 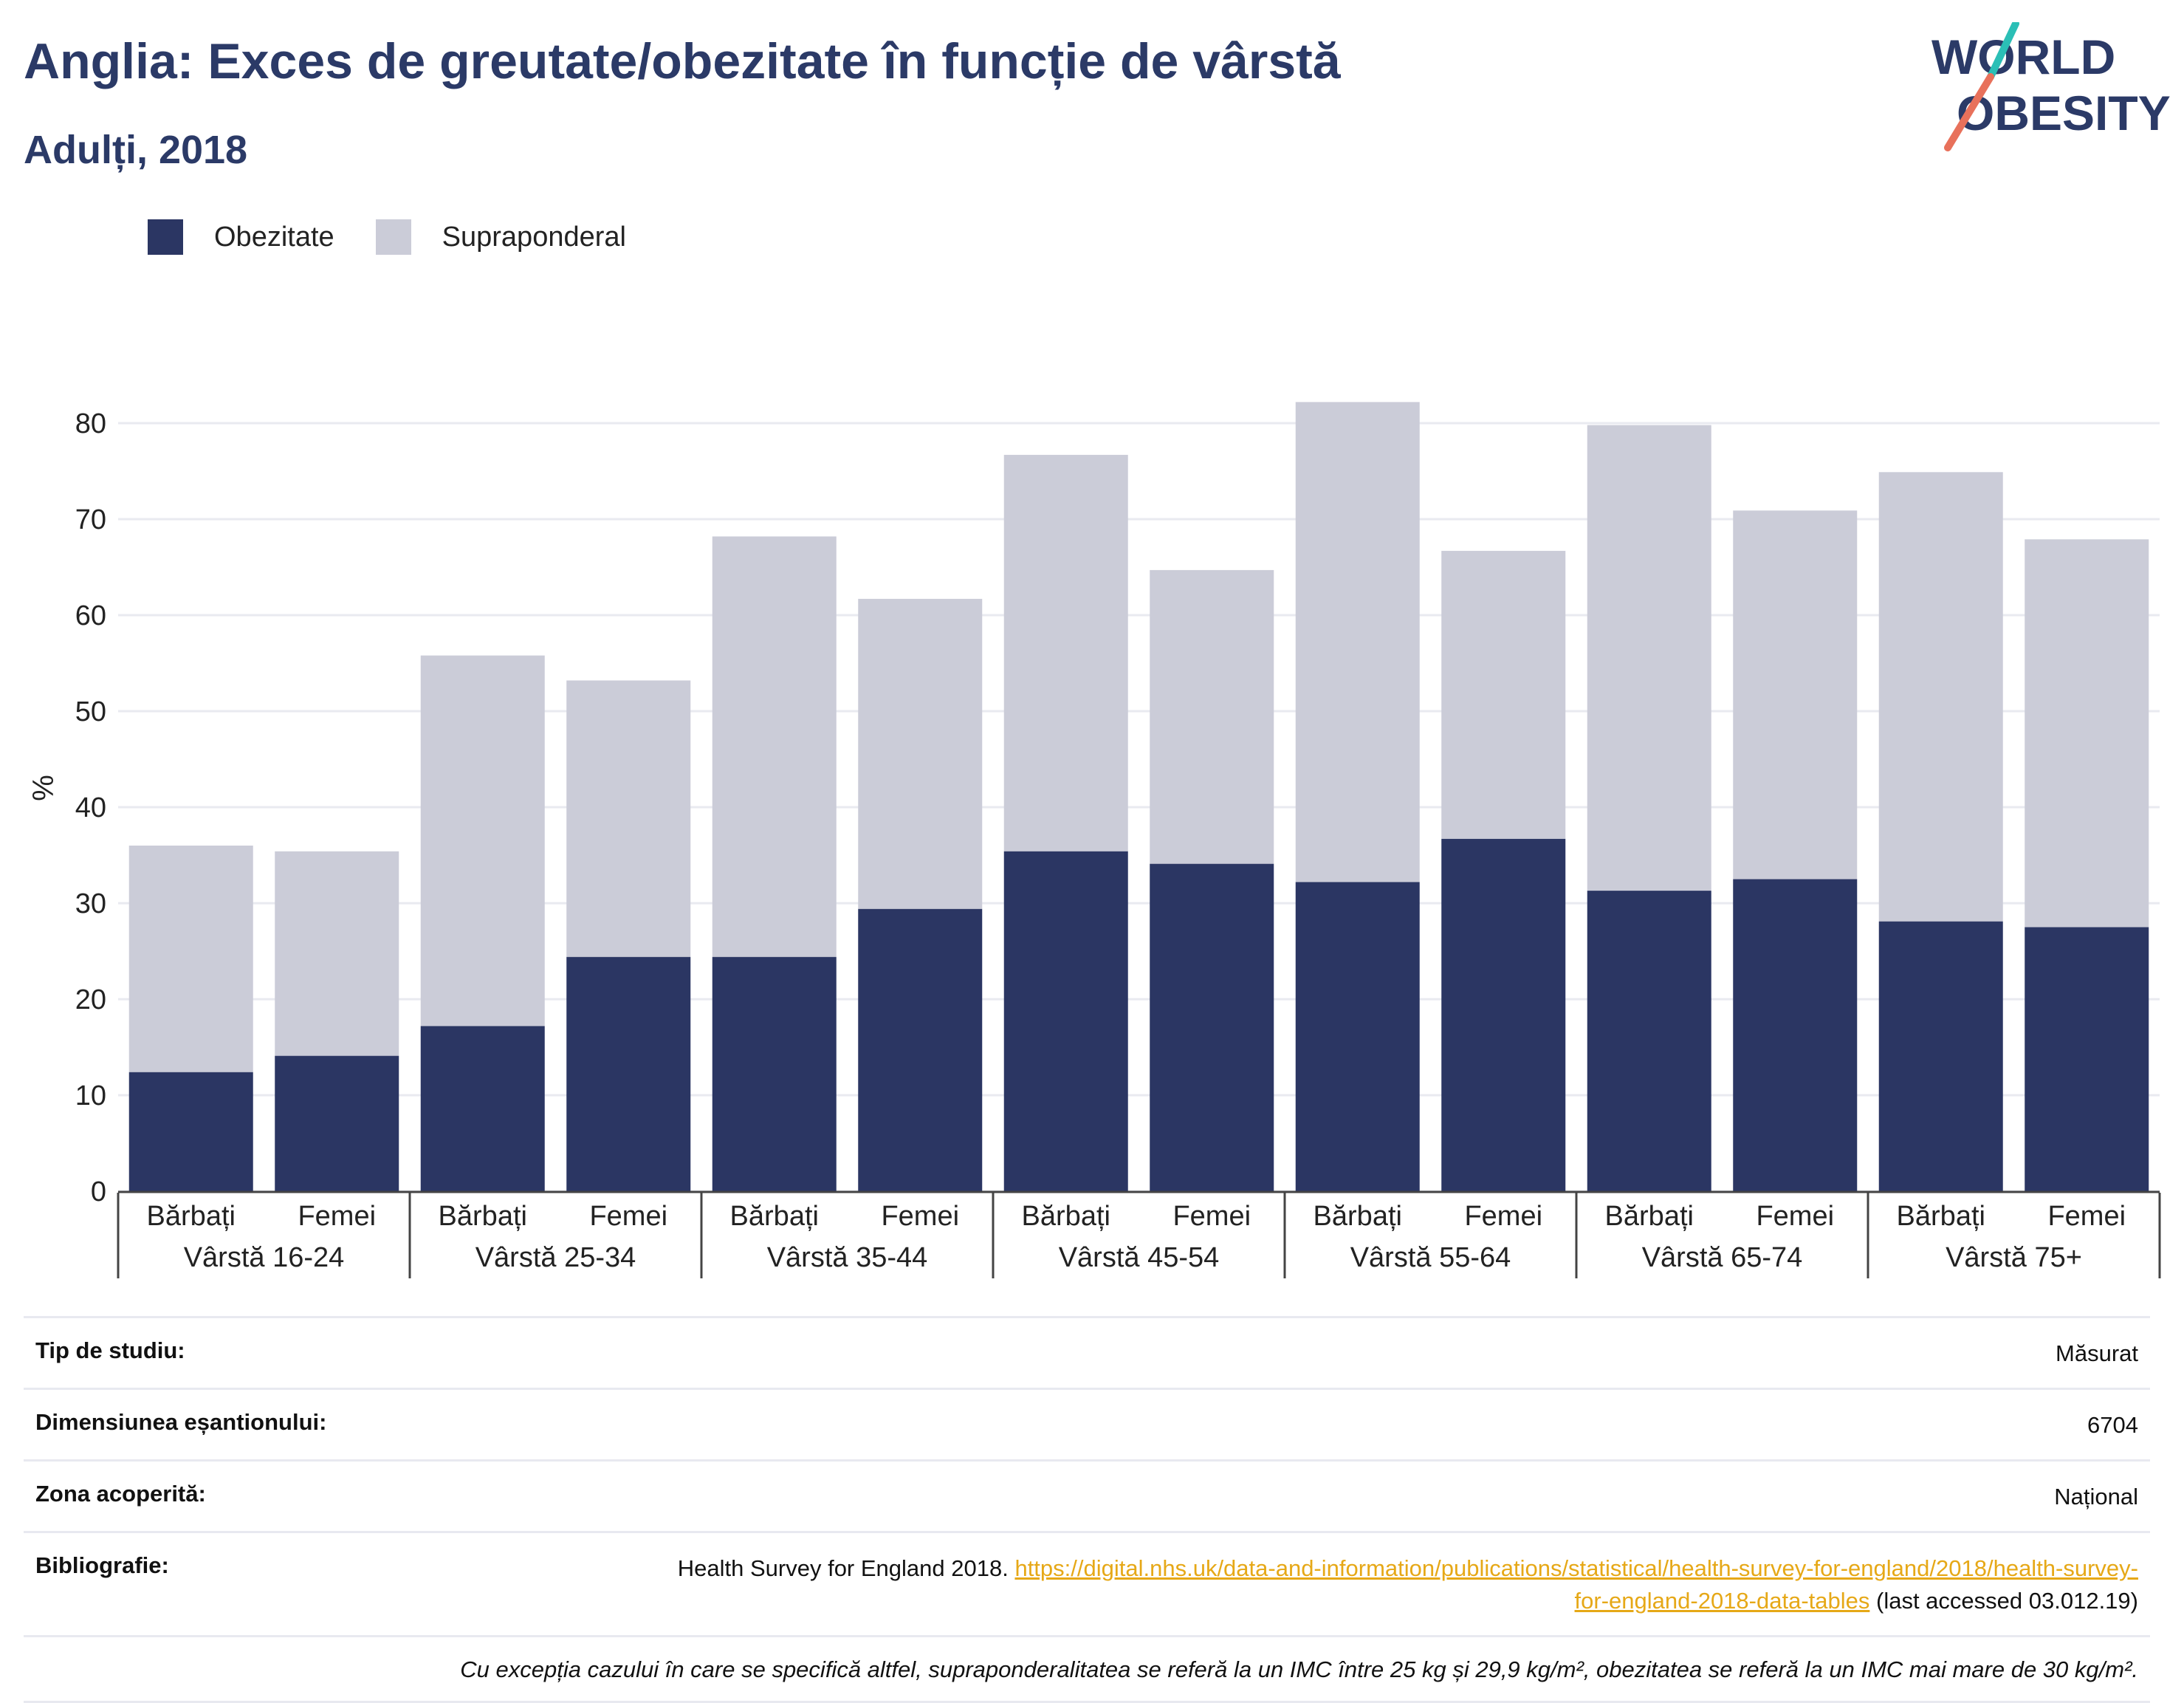 I want to click on info-row-sample-size: Dimensiunea eșantionului: 6704, so click(x=1087, y=1423).